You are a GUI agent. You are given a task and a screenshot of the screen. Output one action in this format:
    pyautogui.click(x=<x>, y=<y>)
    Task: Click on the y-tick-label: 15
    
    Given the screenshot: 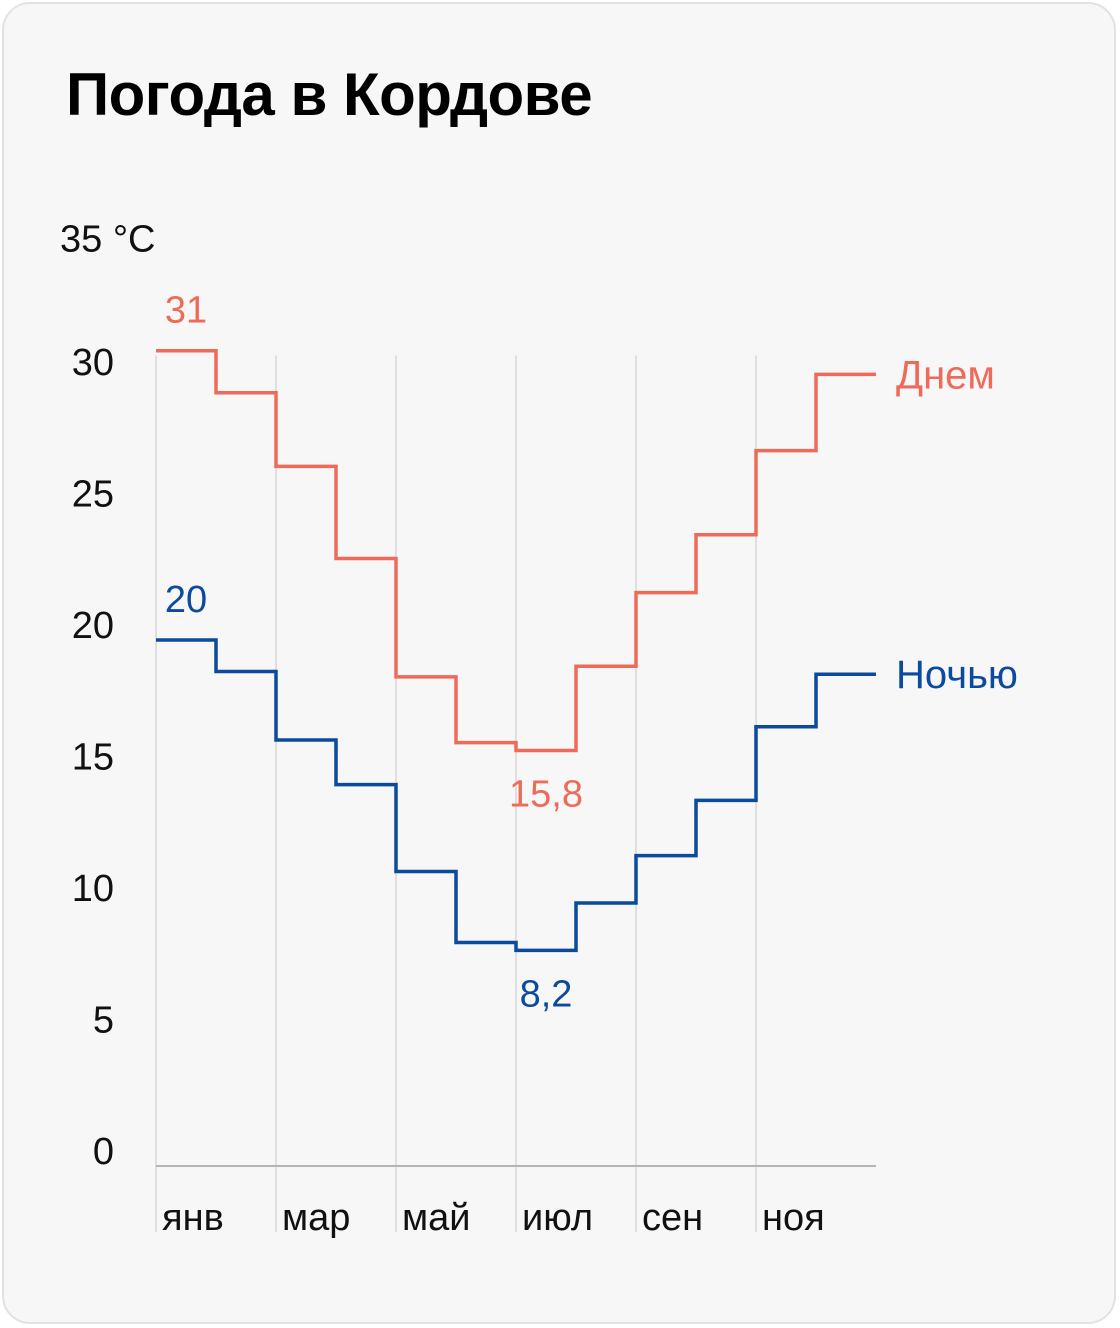 What is the action you would take?
    pyautogui.click(x=93, y=758)
    